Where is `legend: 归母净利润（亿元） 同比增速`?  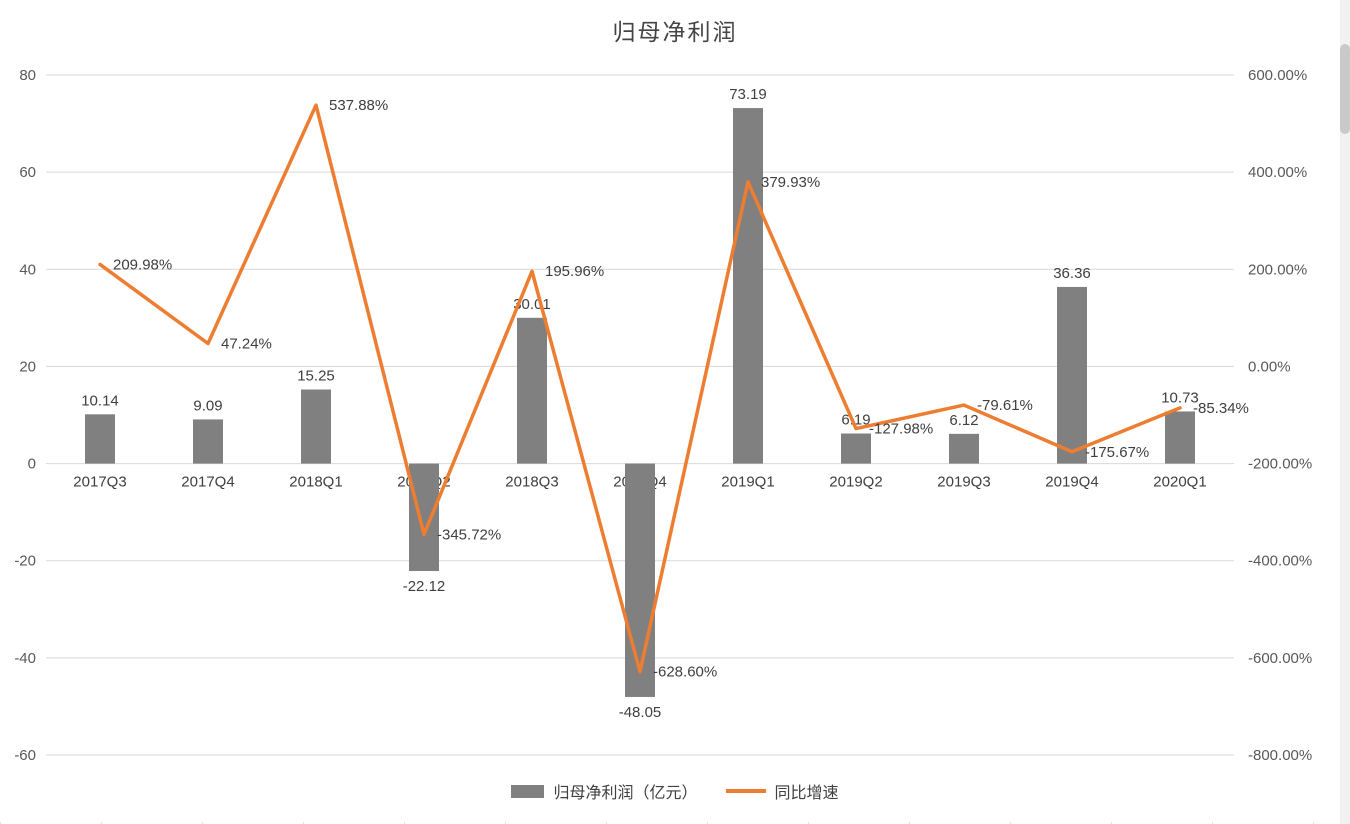 legend: 归母净利润（亿元） 同比增速 is located at coordinates (675, 791).